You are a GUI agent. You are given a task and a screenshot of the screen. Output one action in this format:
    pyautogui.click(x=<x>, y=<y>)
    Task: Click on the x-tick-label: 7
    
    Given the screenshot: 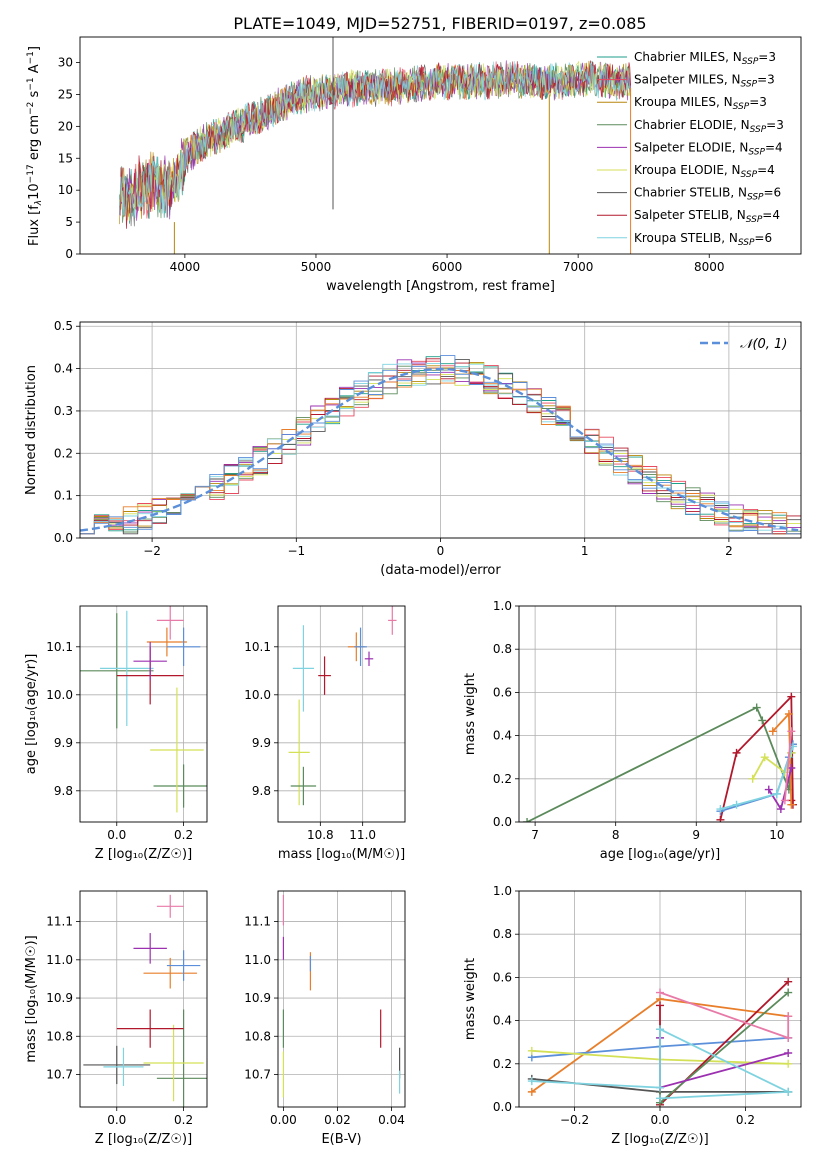 What is the action you would take?
    pyautogui.click(x=535, y=835)
    